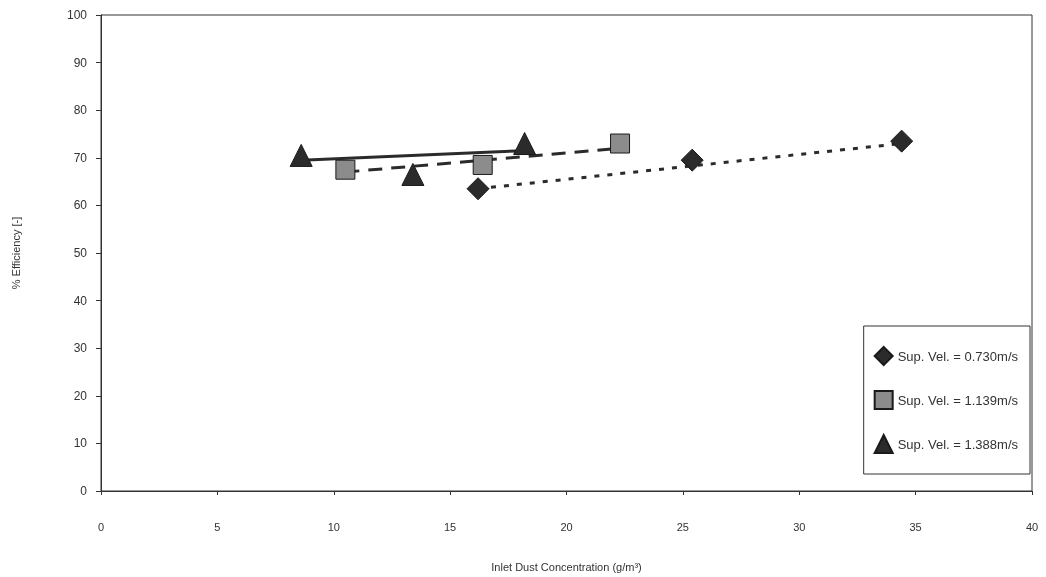 The width and height of the screenshot is (1046, 577). What do you see at coordinates (1032, 526) in the screenshot?
I see `x-tick-label: 40` at bounding box center [1032, 526].